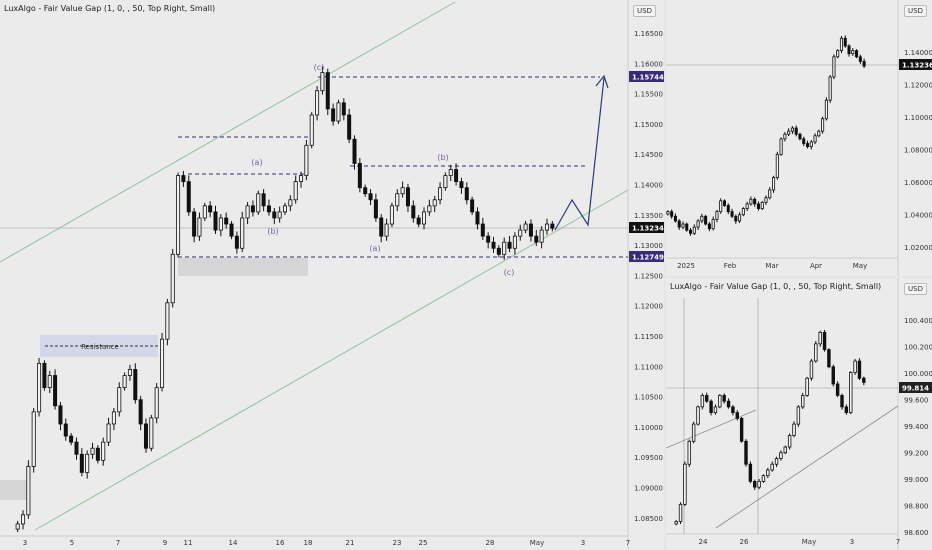  I want to click on price-tag-label: 1.15744, so click(648, 78).